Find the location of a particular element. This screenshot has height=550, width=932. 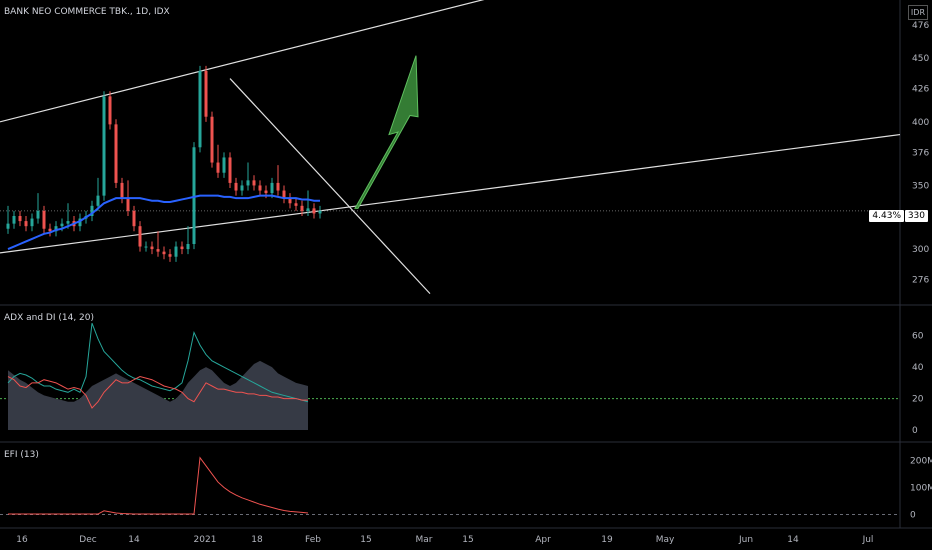

time-tick-label: Apr is located at coordinates (543, 540).